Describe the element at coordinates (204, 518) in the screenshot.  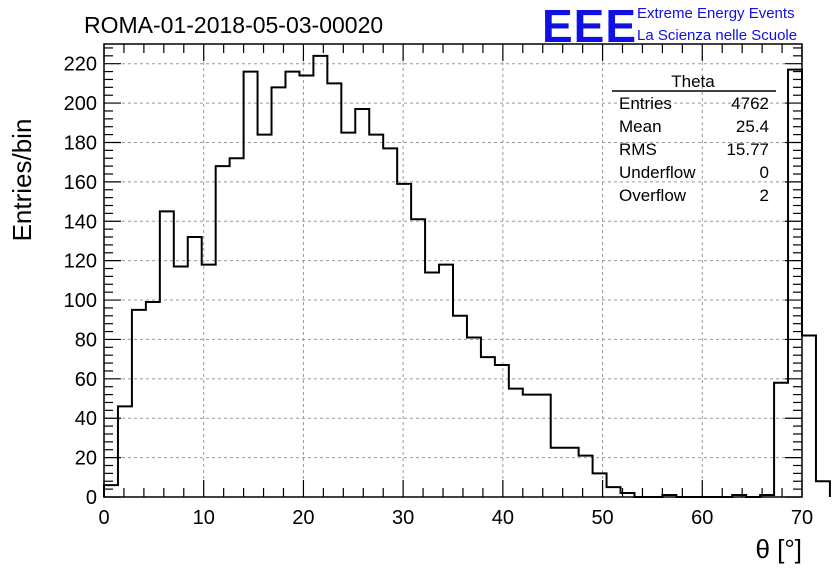
I see `x-tick-label: 10` at that location.